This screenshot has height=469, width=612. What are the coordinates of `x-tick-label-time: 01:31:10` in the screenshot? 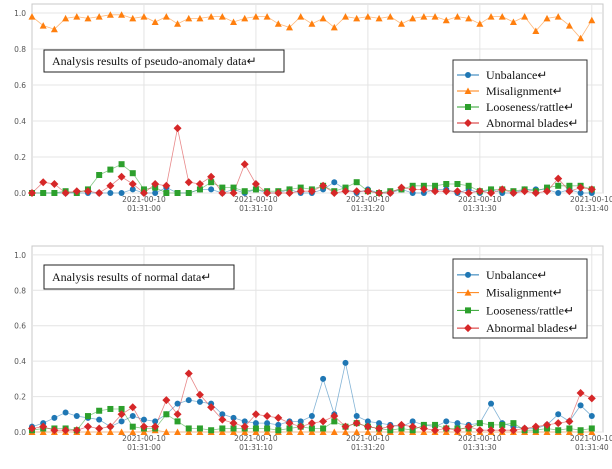 It's located at (256, 447).